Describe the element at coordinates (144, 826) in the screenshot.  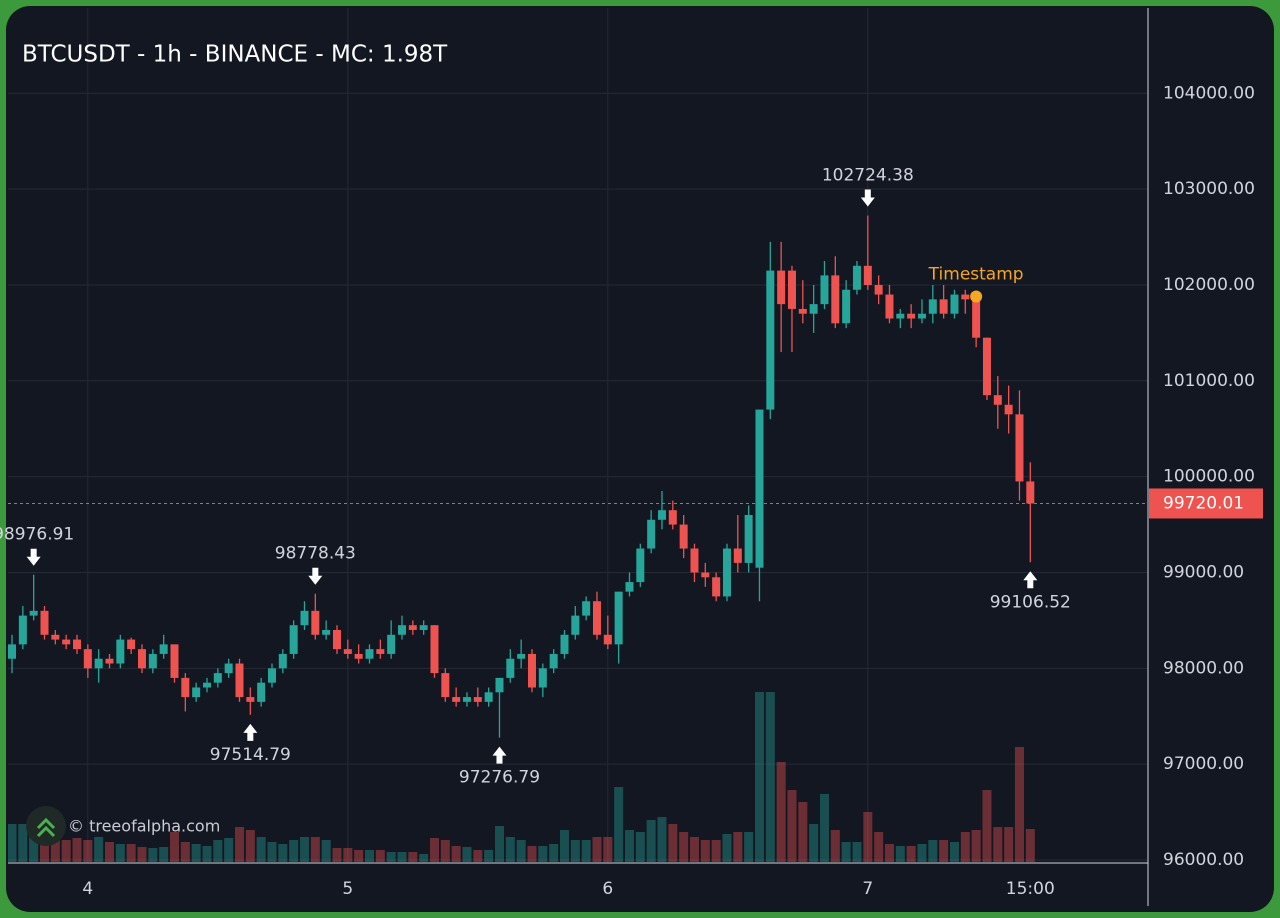
I see `watermark: © treeofalpha.com` at that location.